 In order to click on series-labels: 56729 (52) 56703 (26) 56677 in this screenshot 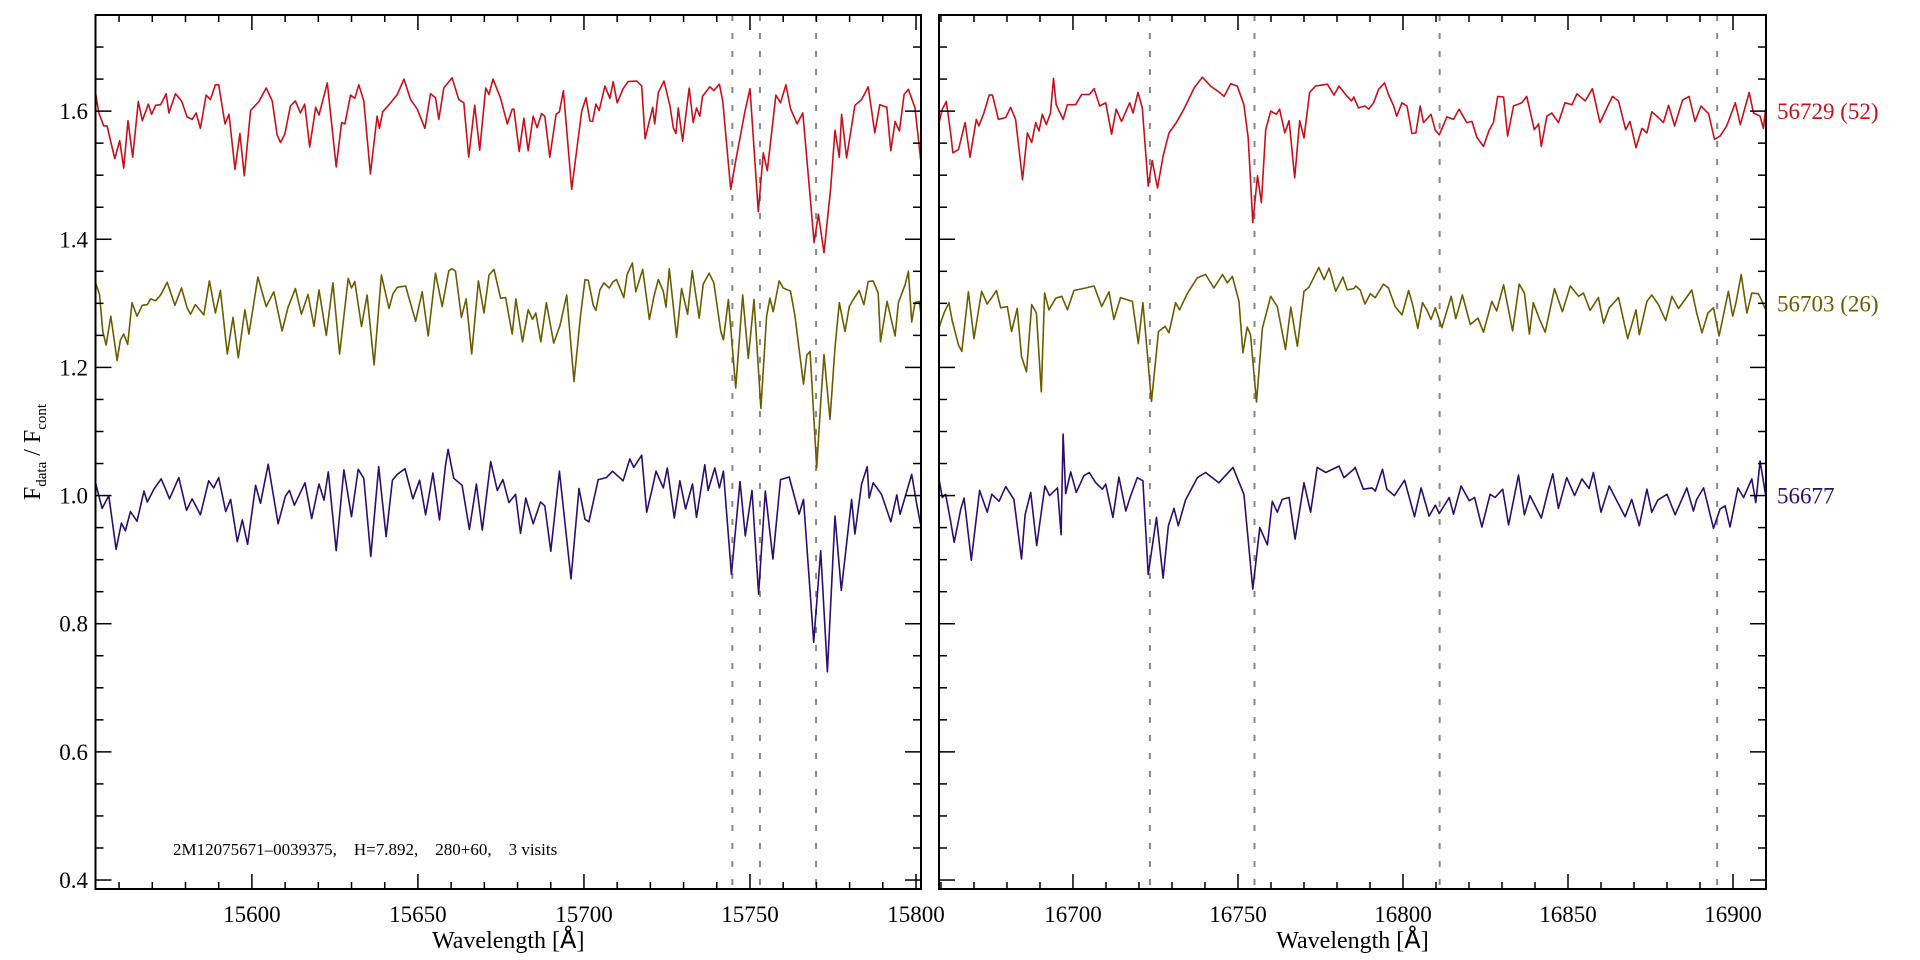, I will do `click(1828, 303)`.